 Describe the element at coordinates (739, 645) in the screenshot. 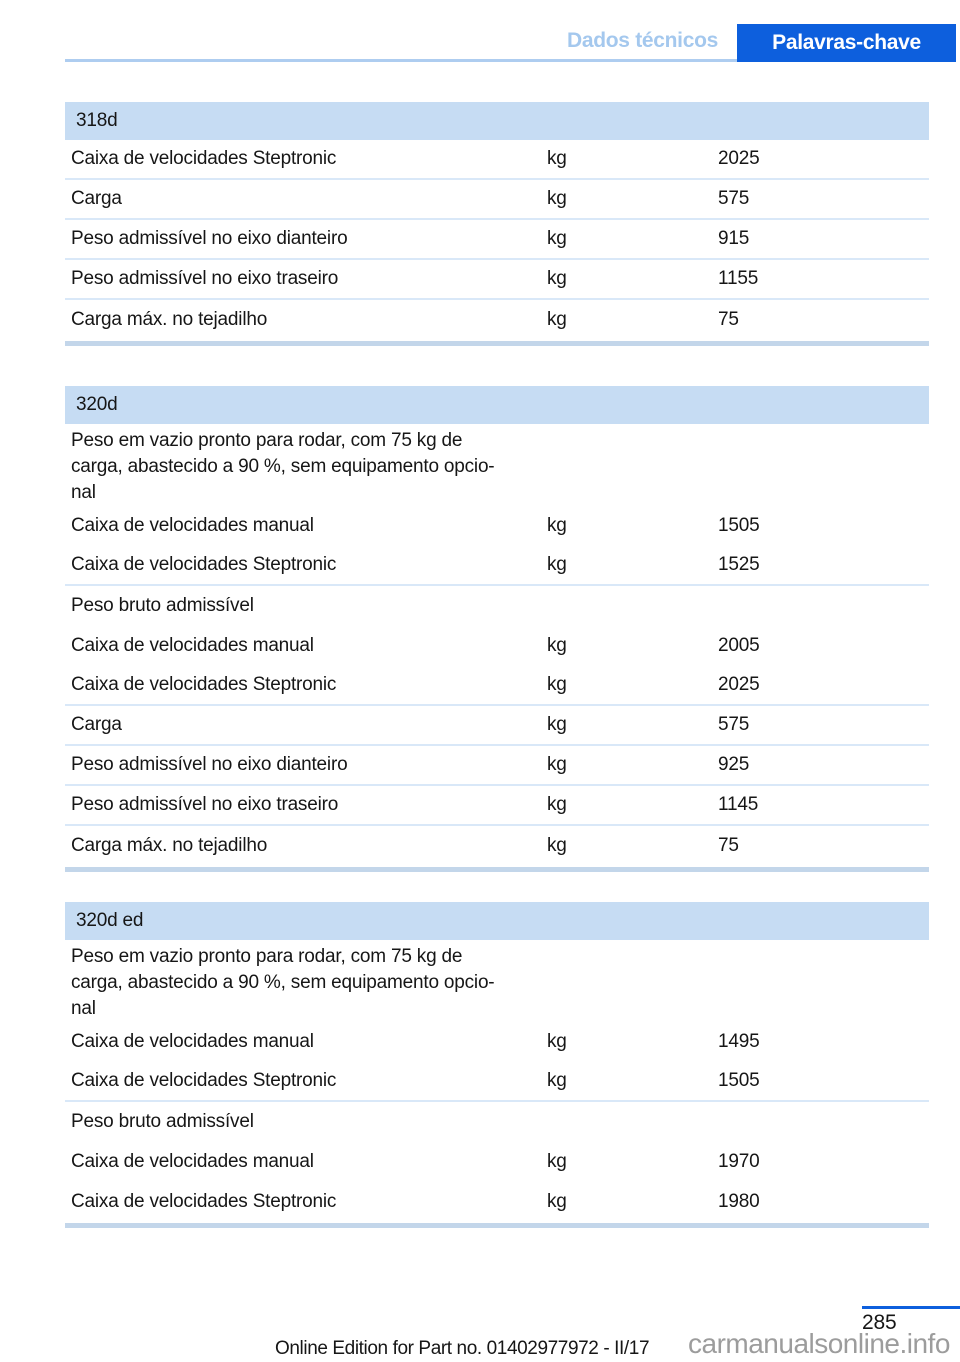

I see `row-value: 2005` at that location.